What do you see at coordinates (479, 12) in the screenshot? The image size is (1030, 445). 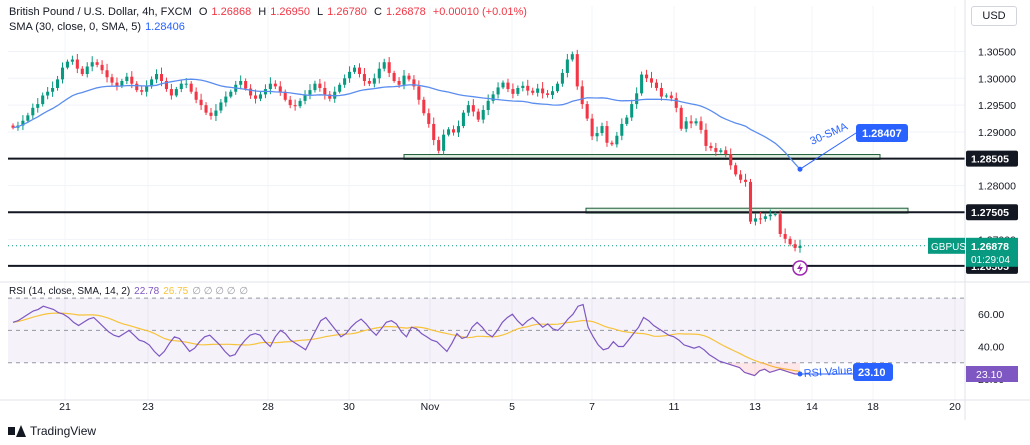 I see `change-value: +0.00010 (+0.01%)` at bounding box center [479, 12].